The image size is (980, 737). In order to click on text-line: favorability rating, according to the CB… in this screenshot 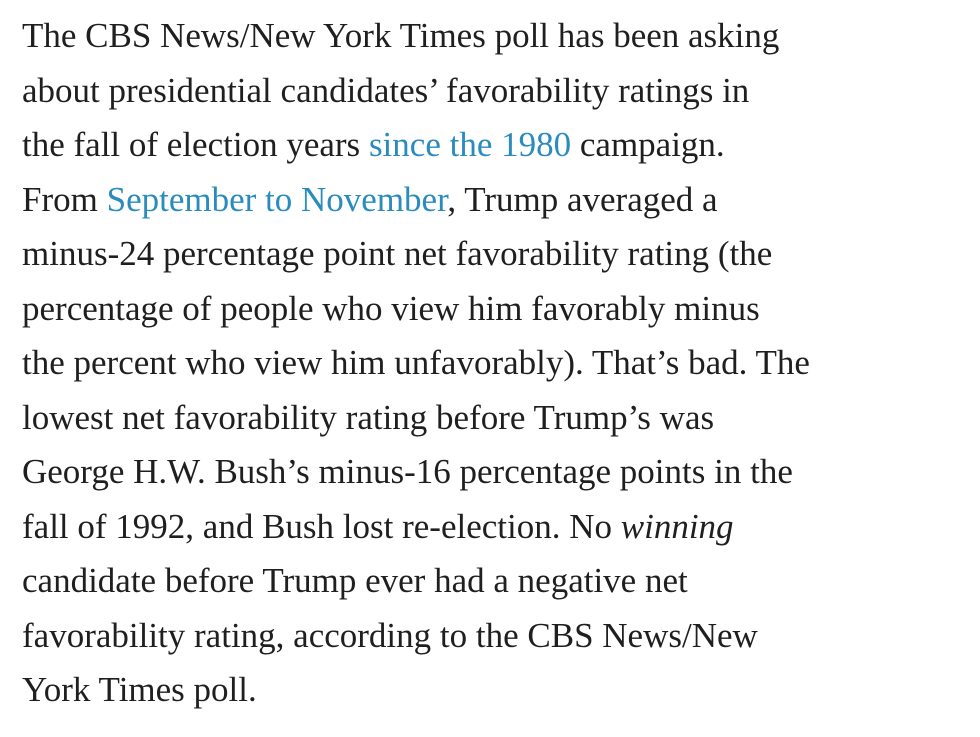, I will do `click(390, 635)`.